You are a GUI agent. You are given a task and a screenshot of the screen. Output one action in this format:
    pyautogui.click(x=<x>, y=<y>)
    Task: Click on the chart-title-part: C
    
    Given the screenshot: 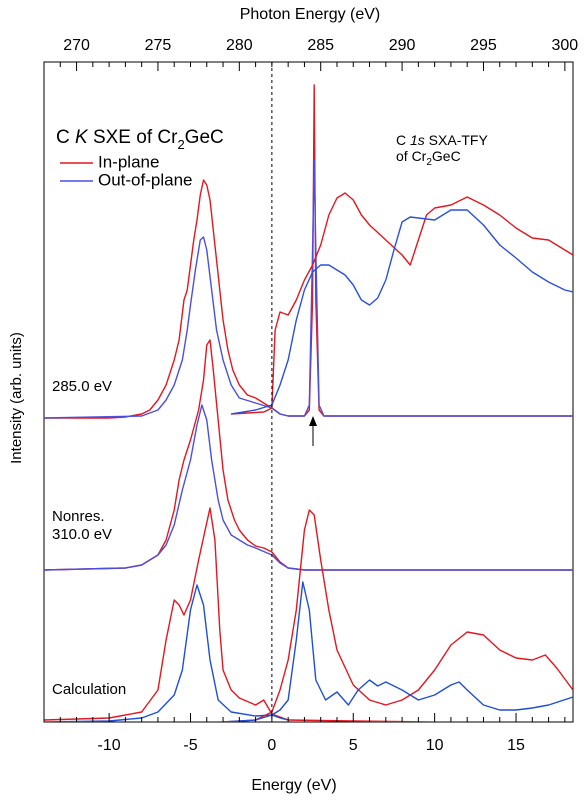 What is the action you would take?
    pyautogui.click(x=65, y=137)
    